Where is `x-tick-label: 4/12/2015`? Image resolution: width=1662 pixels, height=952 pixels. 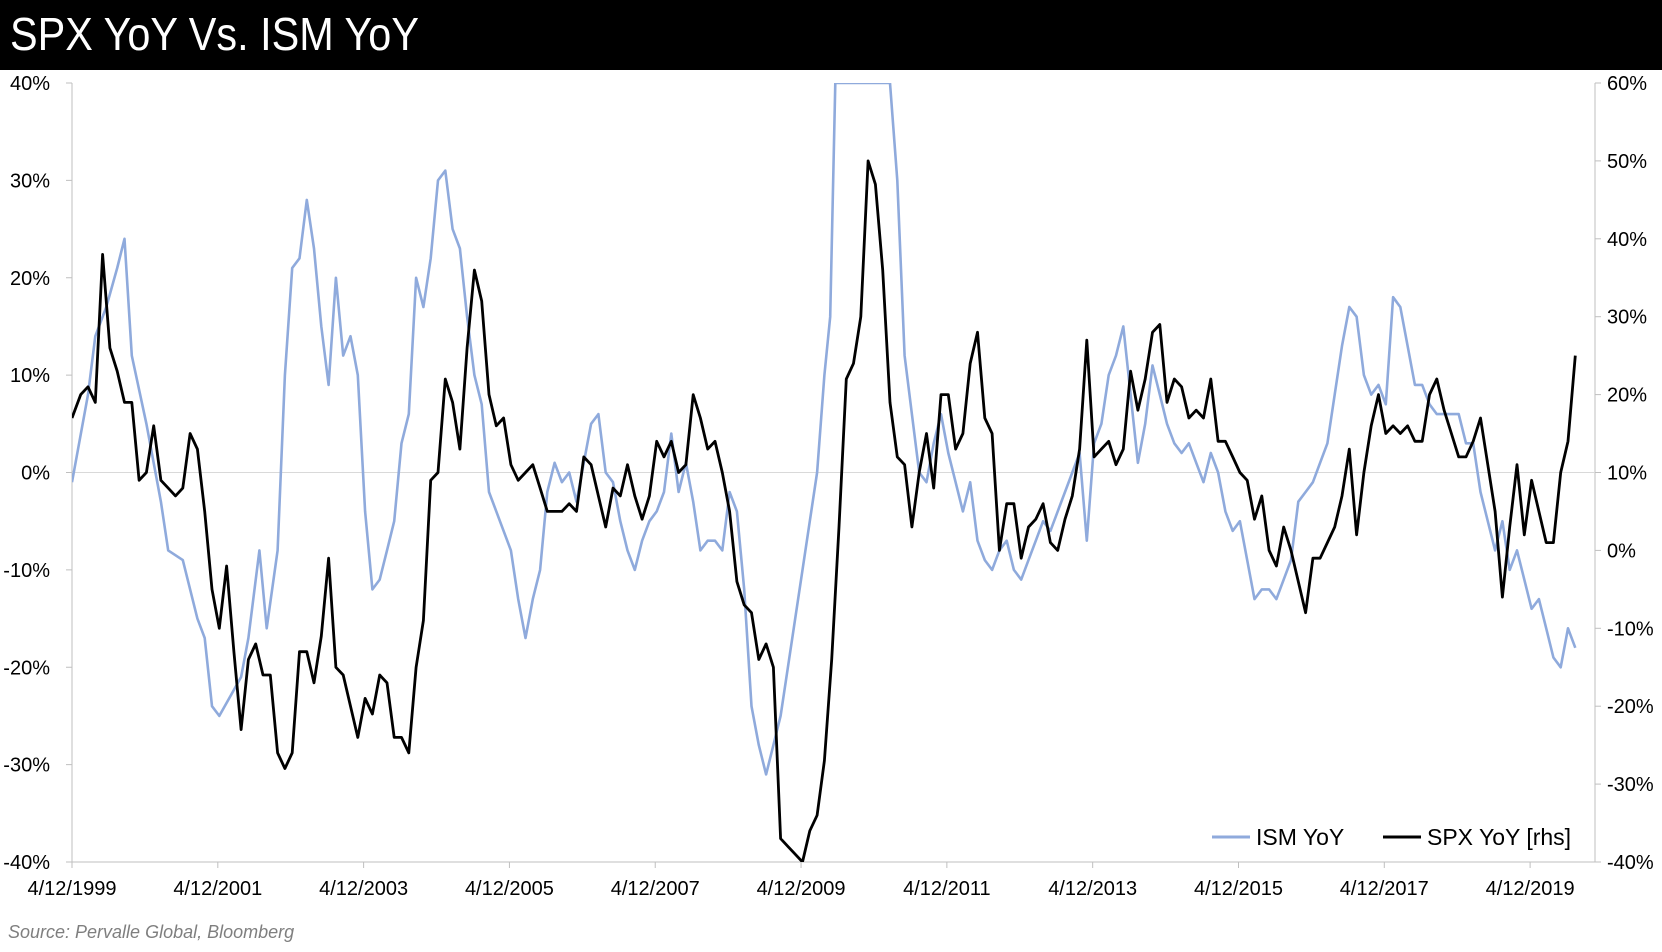
x-tick-label: 4/12/2015 is located at coordinates (1238, 889).